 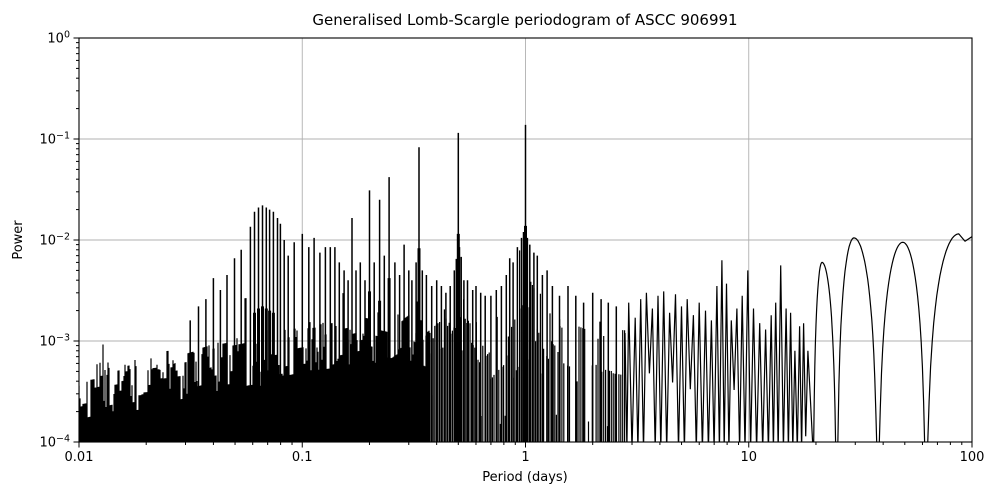 What do you see at coordinates (54, 442) in the screenshot?
I see `y-tick-label: 10⁻⁴` at bounding box center [54, 442].